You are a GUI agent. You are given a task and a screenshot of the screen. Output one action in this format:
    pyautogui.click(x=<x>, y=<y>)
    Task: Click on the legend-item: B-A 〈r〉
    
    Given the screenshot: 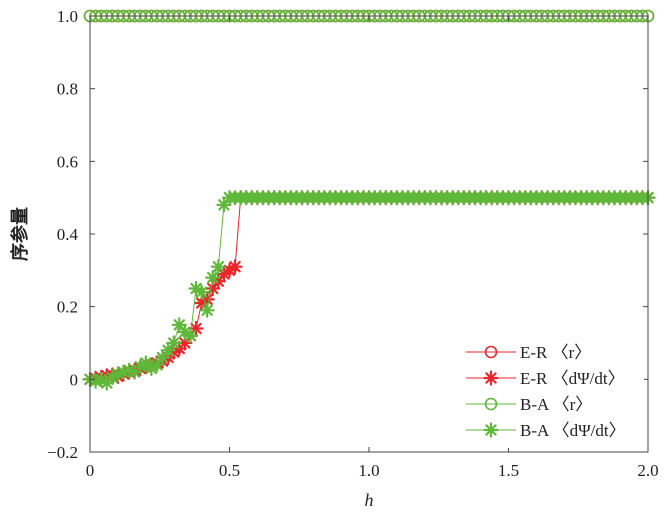 What is the action you would take?
    pyautogui.click(x=529, y=404)
    